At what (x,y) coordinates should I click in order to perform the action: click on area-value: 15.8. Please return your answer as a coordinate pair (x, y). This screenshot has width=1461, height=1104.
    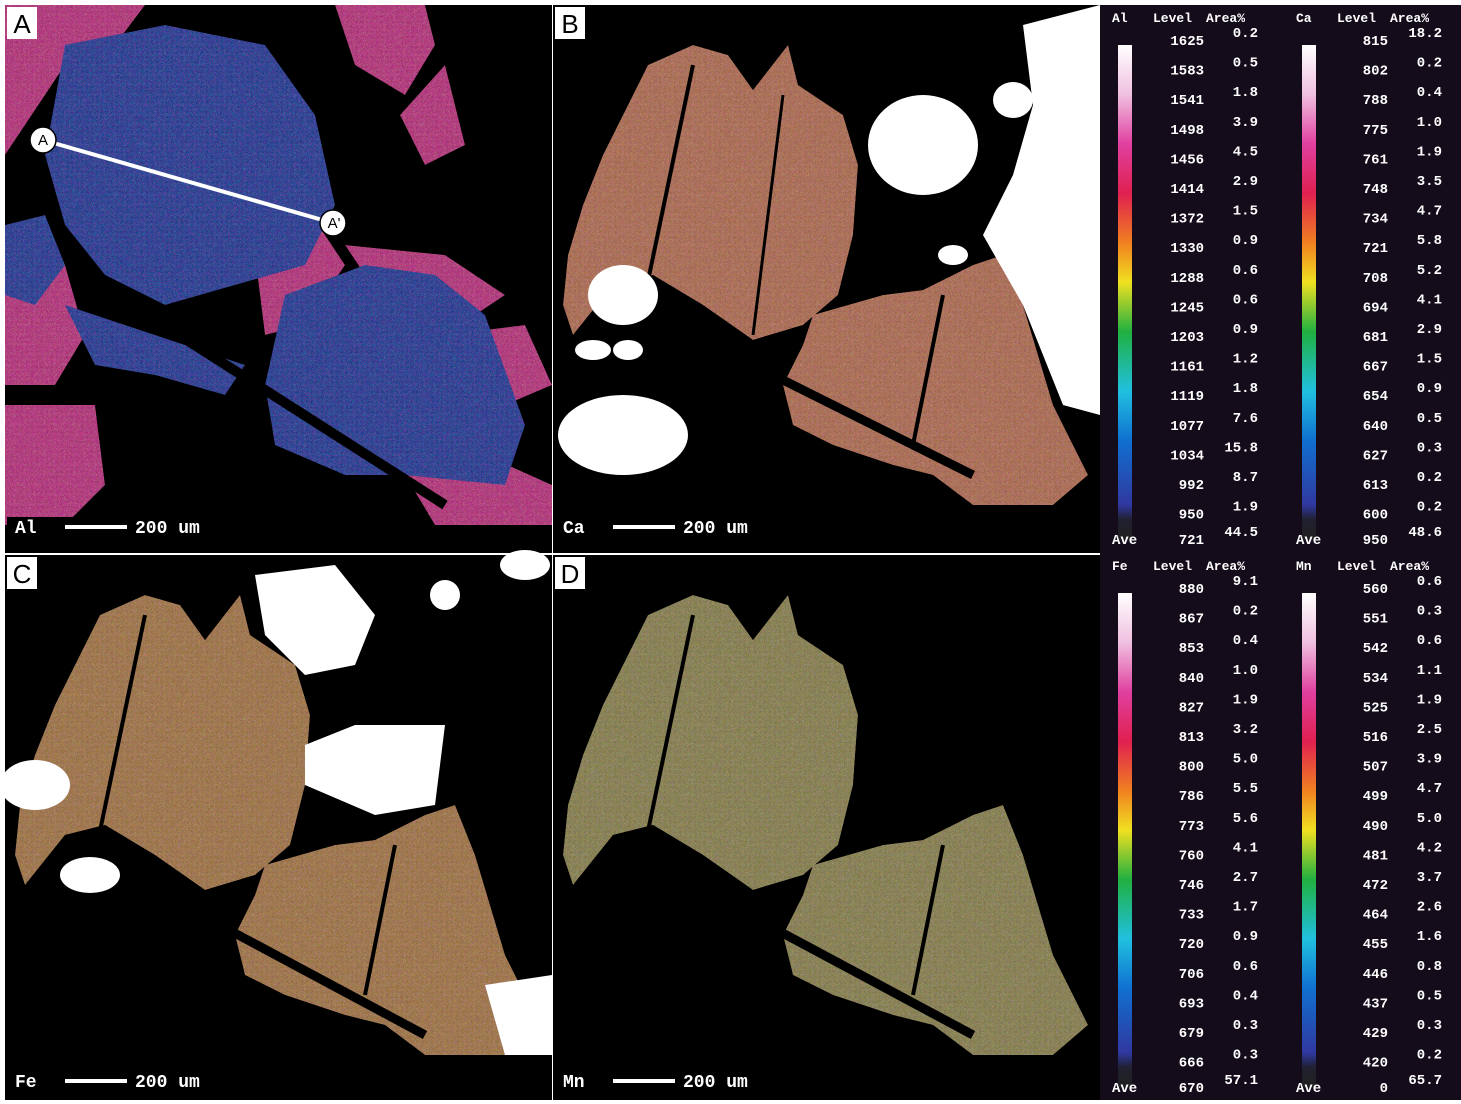
    Looking at the image, I should click on (1241, 448).